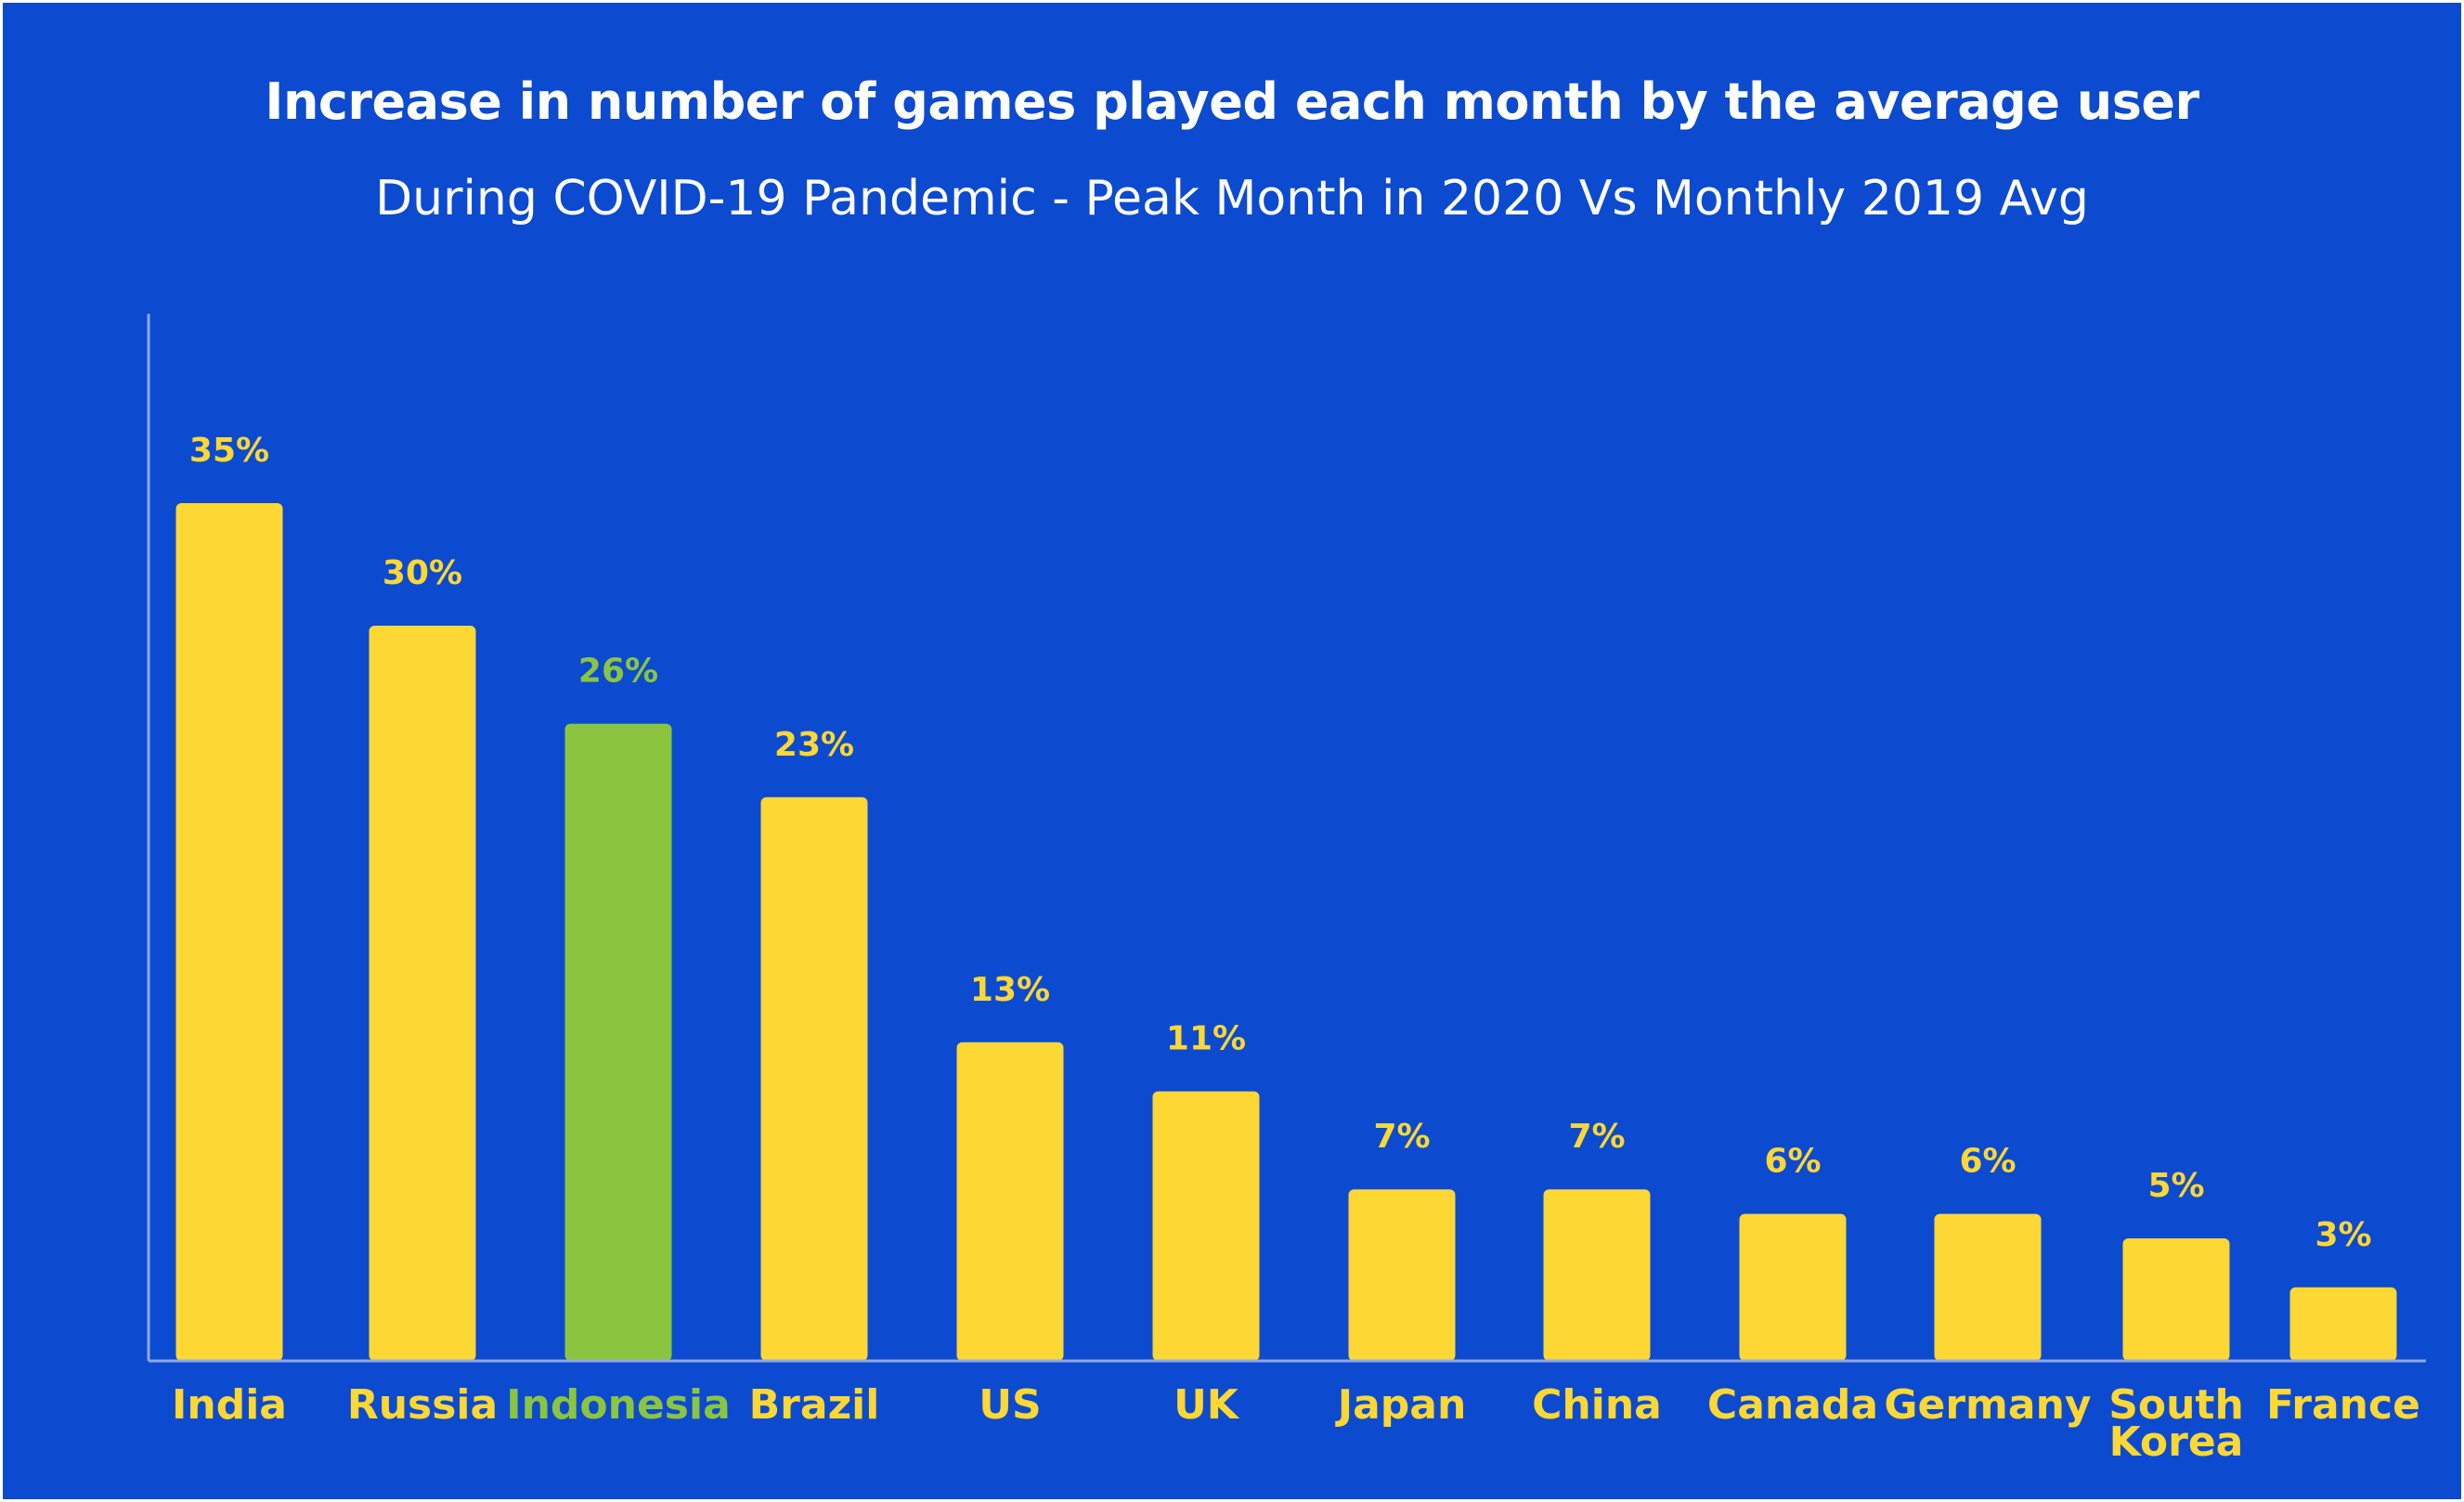 This screenshot has height=1502, width=2464. Describe the element at coordinates (2176, 1442) in the screenshot. I see `category-label: Korea` at that location.